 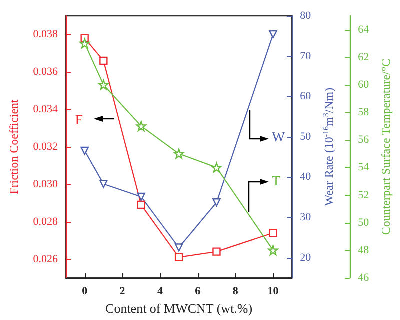 I want to click on y-tick-label: 0.026, so click(x=45, y=259).